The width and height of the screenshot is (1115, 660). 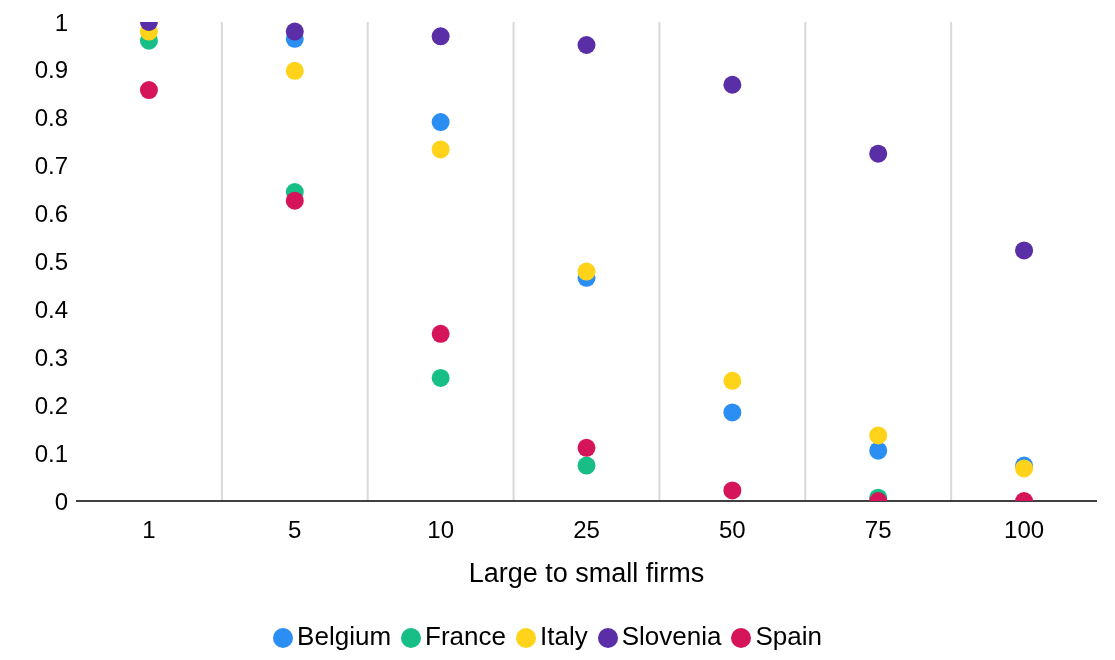 I want to click on y-tick-label: 1, so click(x=61, y=22).